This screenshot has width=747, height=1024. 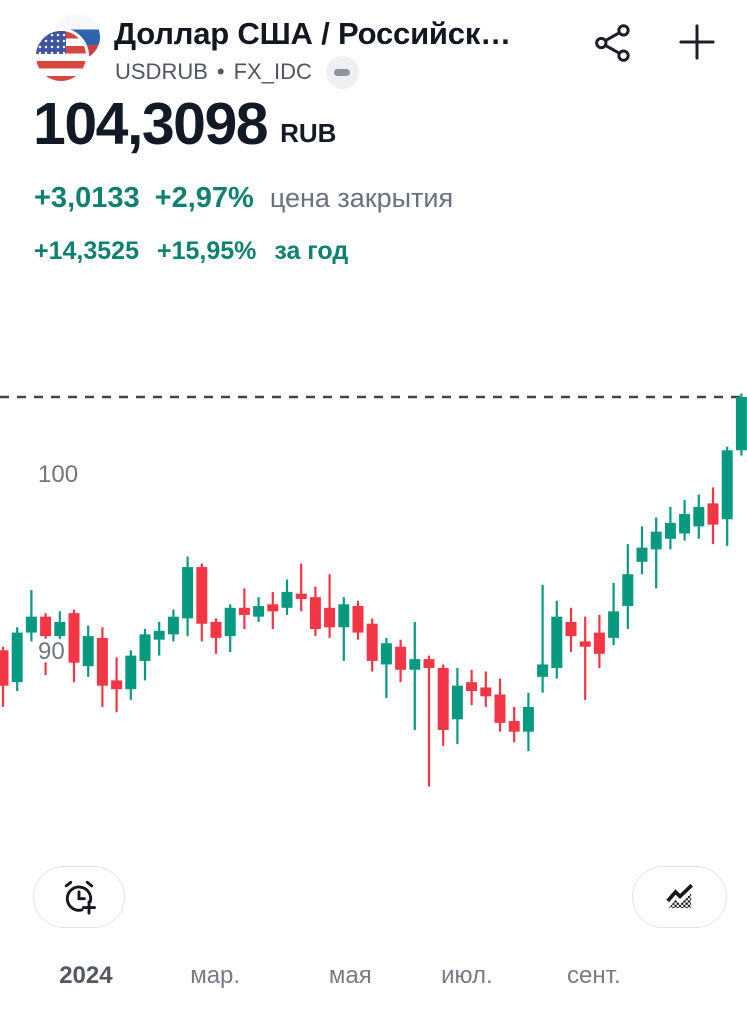 I want to click on add-alert-button, so click(x=79, y=897).